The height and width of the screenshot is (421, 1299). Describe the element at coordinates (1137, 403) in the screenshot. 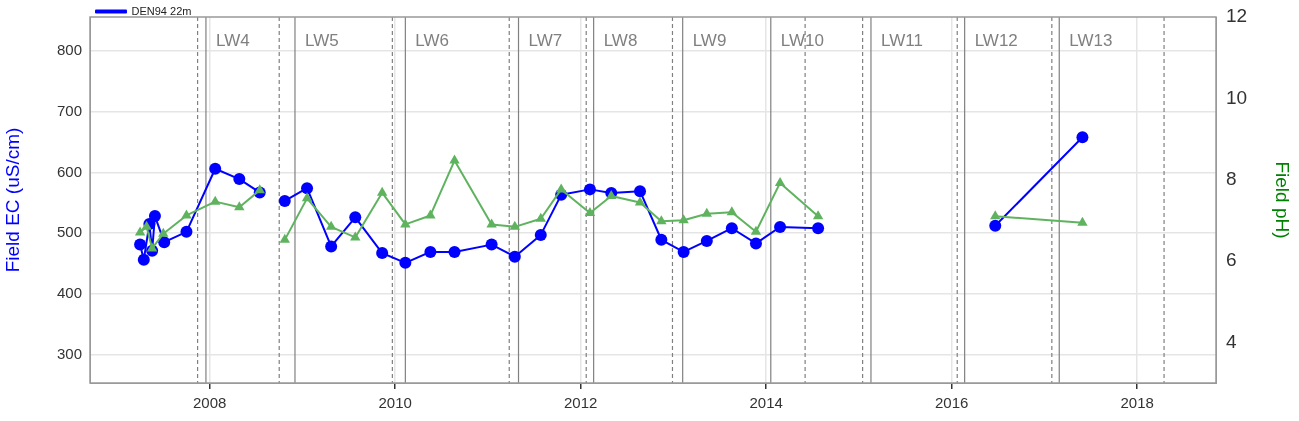

I see `x-tick-label: 2018` at that location.